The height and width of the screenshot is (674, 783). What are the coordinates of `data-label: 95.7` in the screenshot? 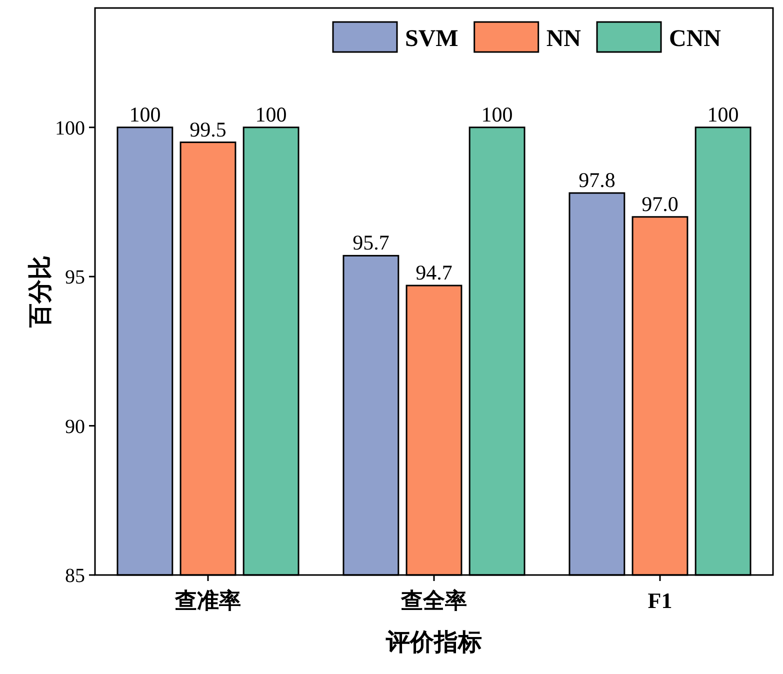 It's located at (371, 242).